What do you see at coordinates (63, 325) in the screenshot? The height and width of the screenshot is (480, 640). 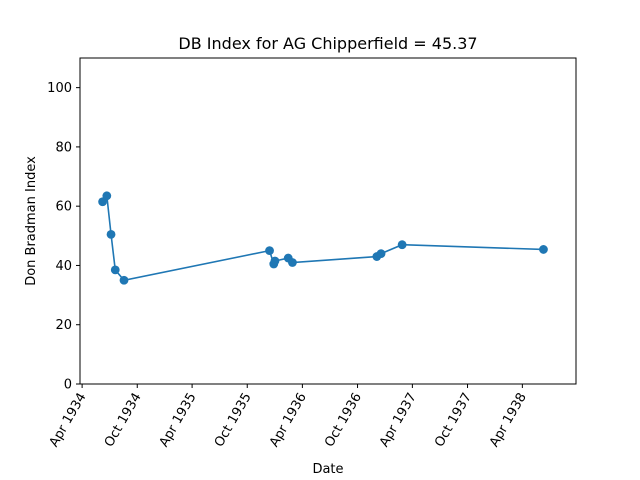 I see `y-tick-label: 20` at bounding box center [63, 325].